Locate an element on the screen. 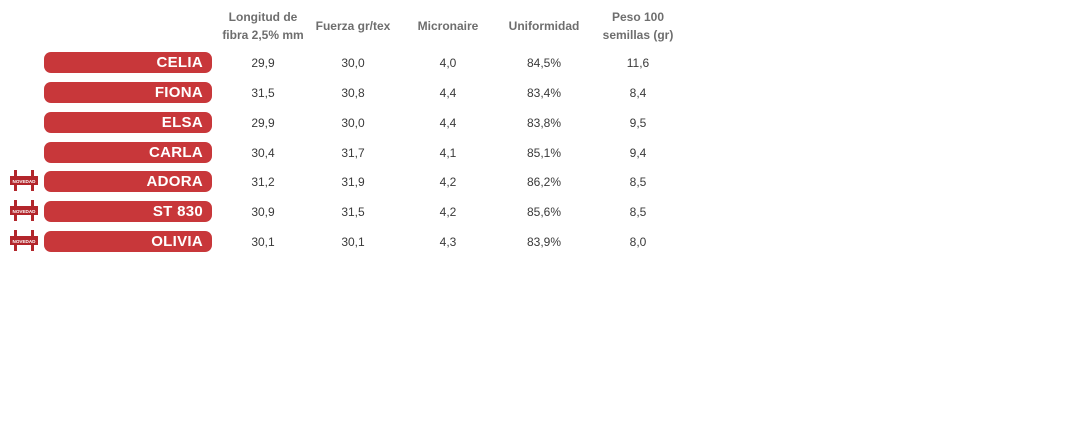  fiber-length-value: 30,1 is located at coordinates (263, 242).